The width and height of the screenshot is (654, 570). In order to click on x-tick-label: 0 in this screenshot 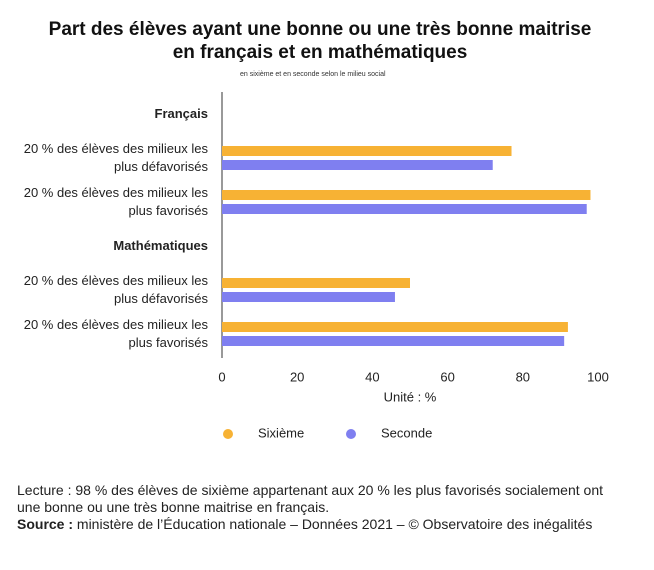, I will do `click(221, 376)`.